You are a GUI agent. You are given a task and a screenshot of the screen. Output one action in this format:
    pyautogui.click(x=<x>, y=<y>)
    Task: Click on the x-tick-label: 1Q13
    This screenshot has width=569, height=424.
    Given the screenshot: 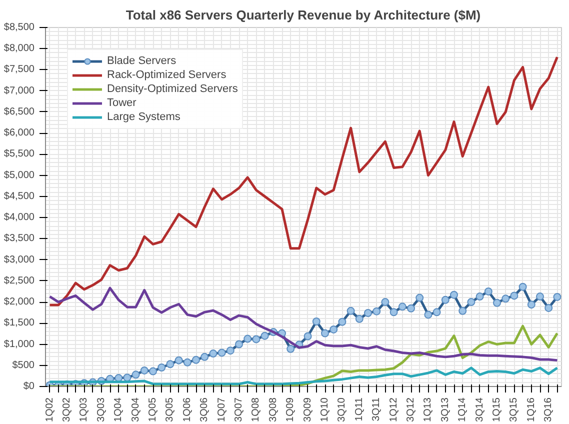 What is the action you would take?
    pyautogui.click(x=428, y=409)
    